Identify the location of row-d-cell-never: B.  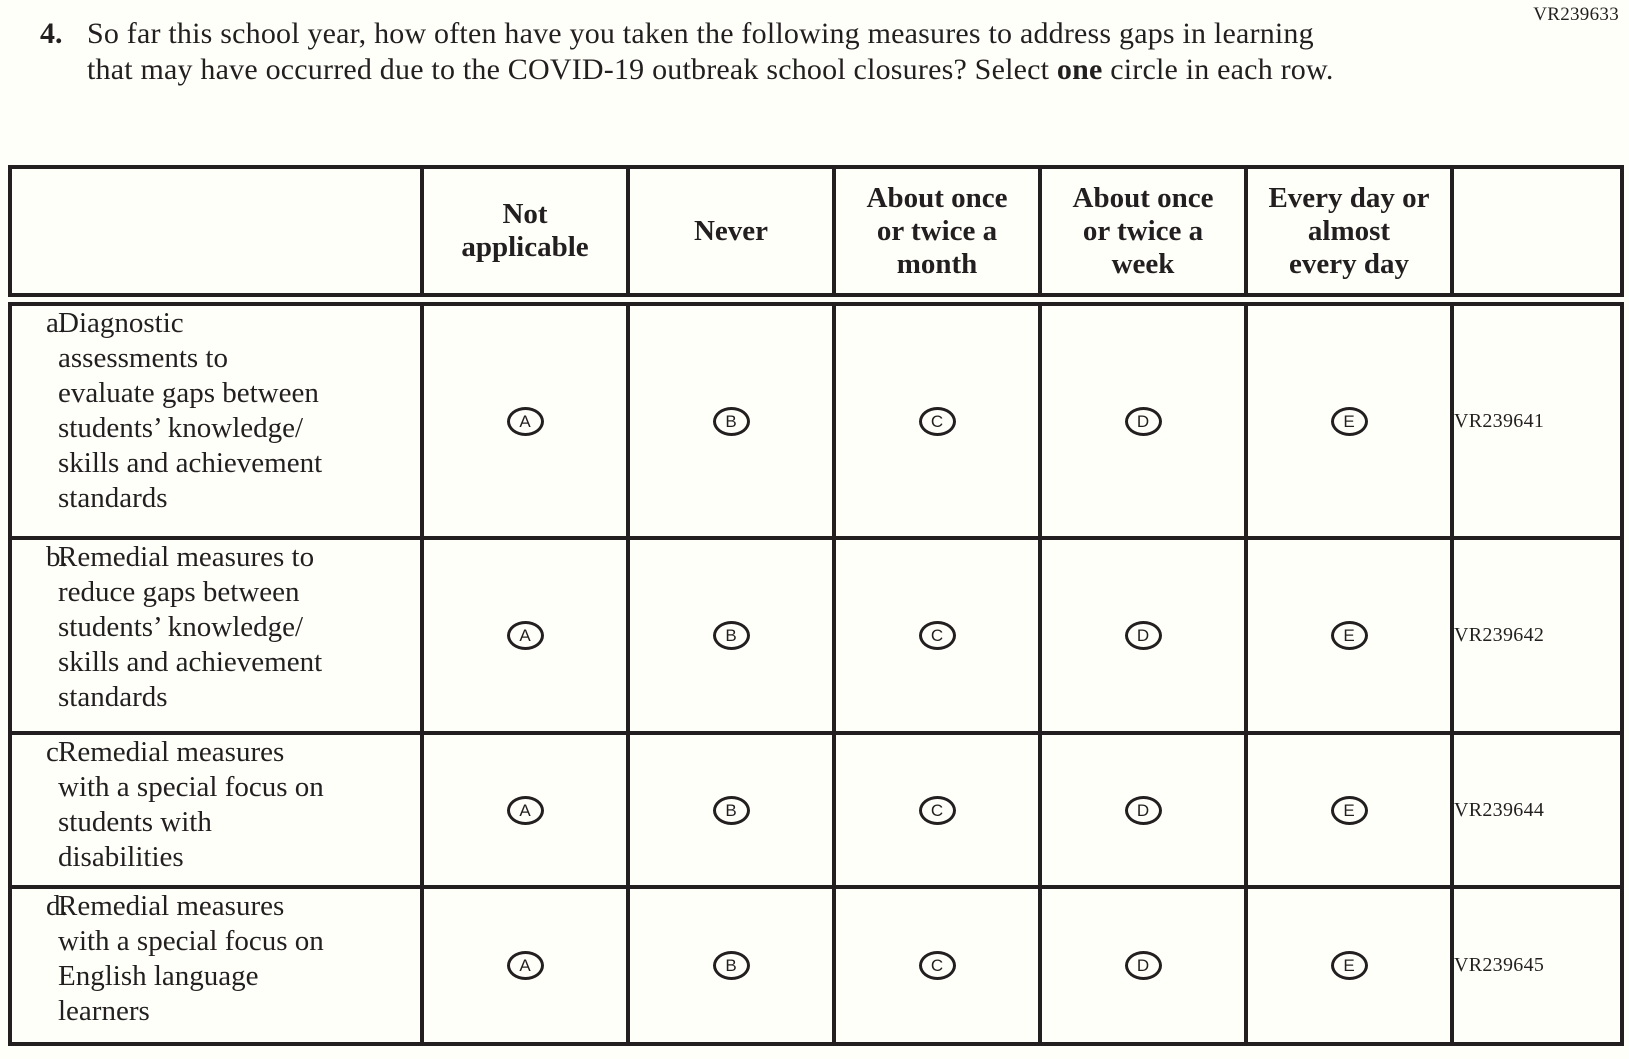
(731, 965).